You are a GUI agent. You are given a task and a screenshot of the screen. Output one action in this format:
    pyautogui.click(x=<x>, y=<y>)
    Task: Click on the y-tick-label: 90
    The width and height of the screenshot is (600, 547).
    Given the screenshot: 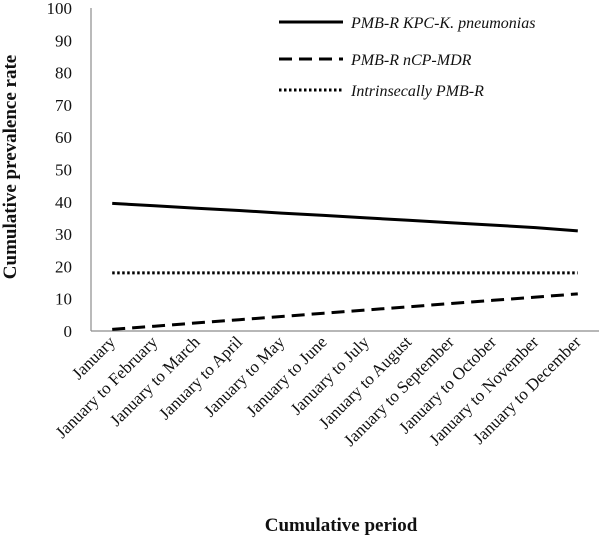 What is the action you would take?
    pyautogui.click(x=63, y=40)
    